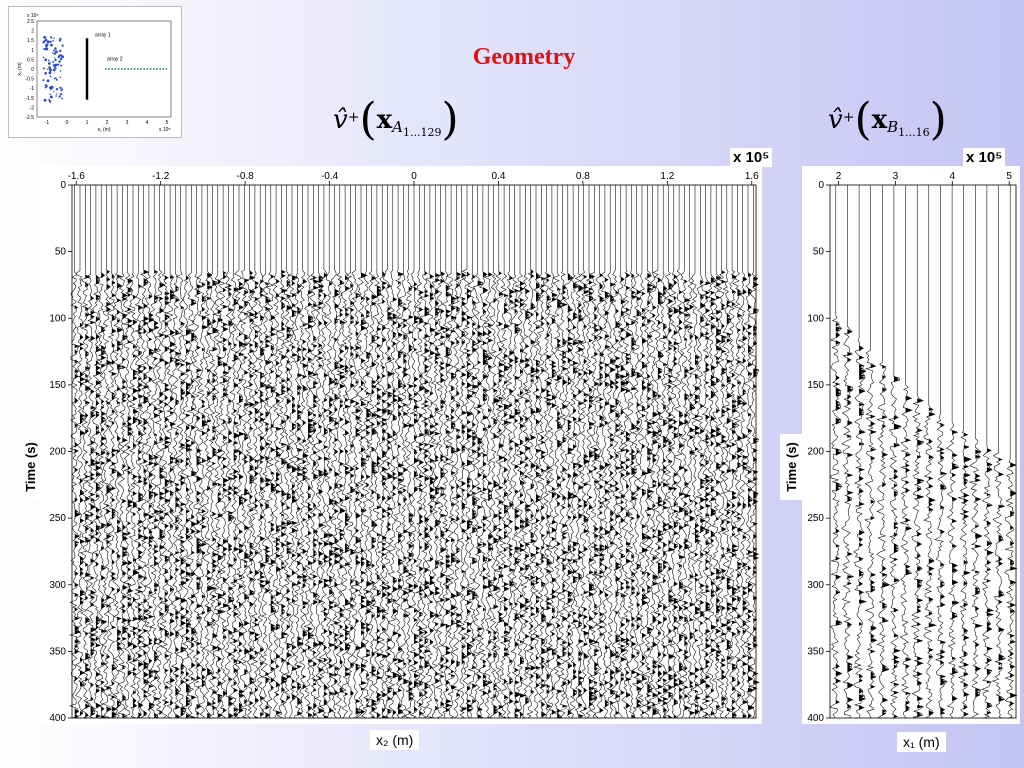 The image size is (1024, 768). I want to click on y-tick-label: 50, so click(819, 252).